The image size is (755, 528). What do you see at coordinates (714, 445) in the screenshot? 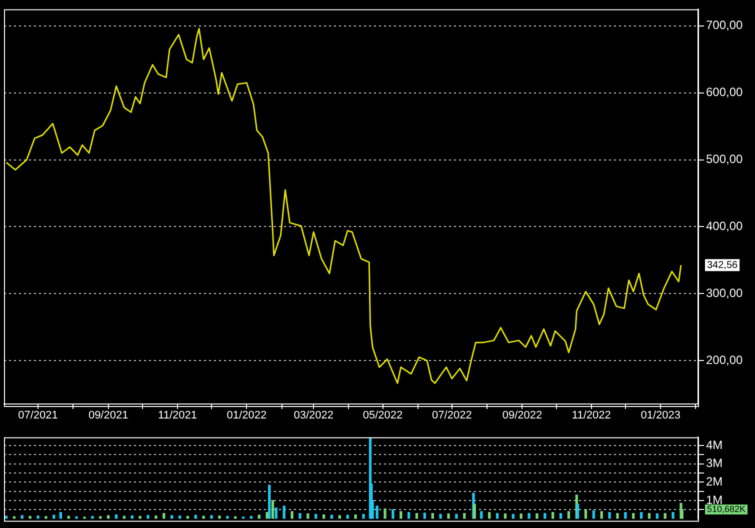
I see `y-tick-label: 4M` at bounding box center [714, 445].